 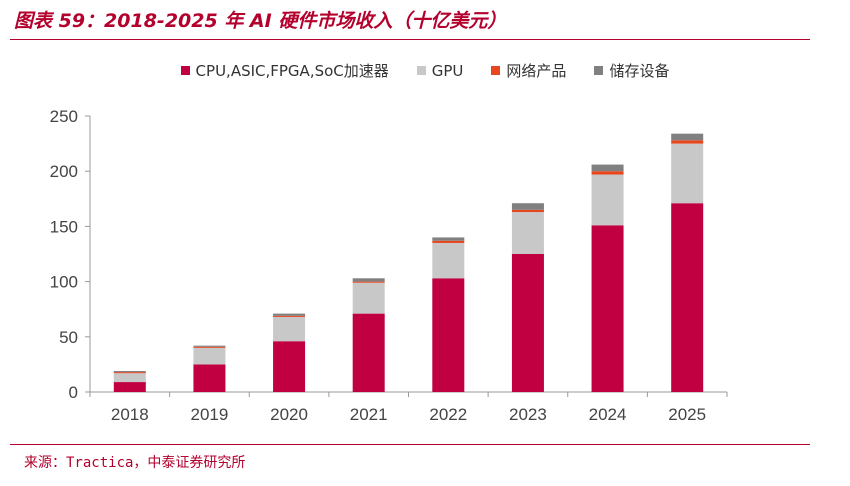 I want to click on title-divider, so click(x=410, y=39).